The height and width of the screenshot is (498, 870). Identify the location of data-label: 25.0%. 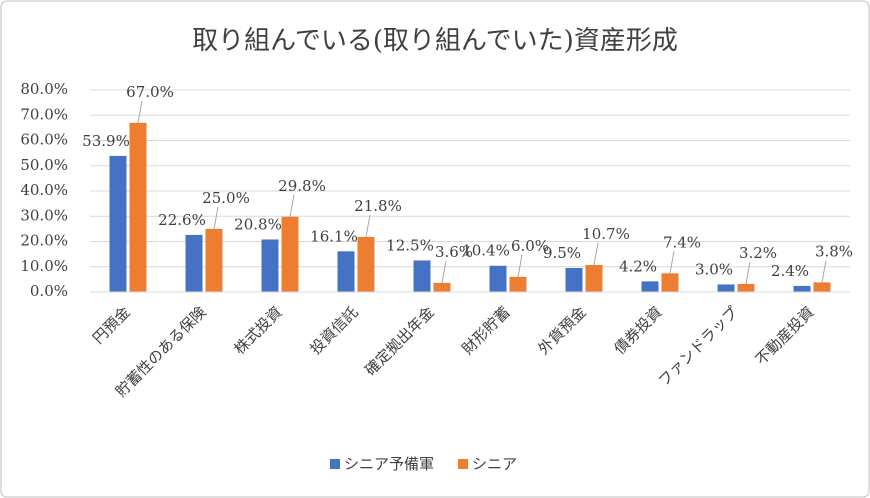
(226, 198).